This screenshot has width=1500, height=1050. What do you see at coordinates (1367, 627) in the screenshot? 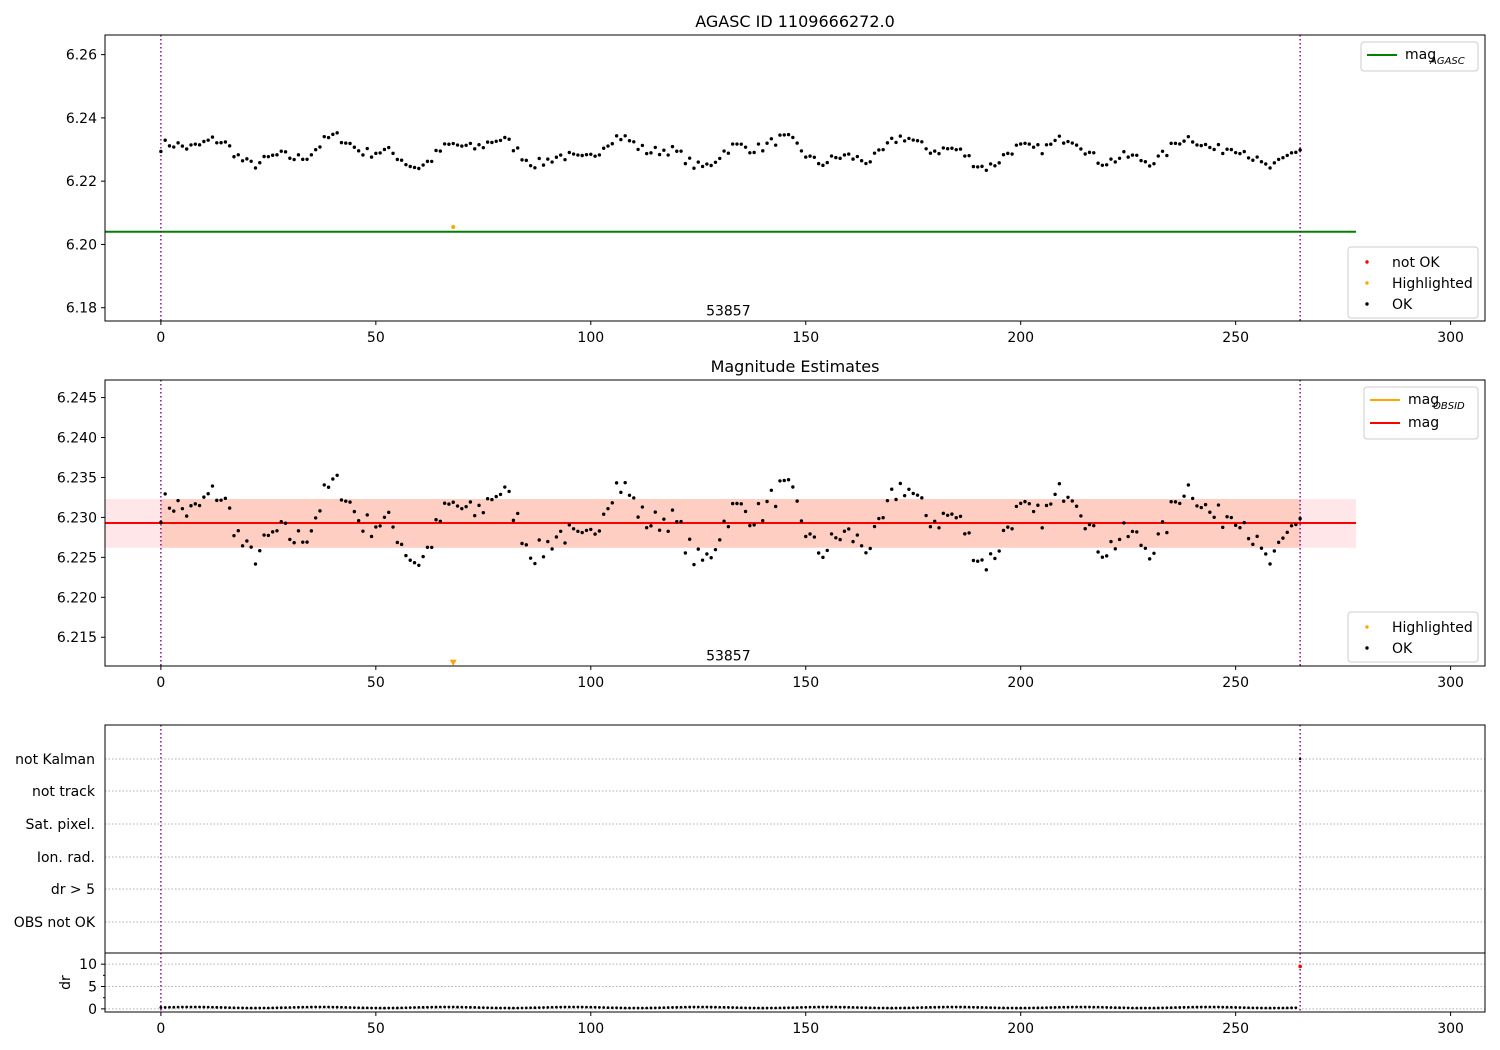
I see `legend-marker` at bounding box center [1367, 627].